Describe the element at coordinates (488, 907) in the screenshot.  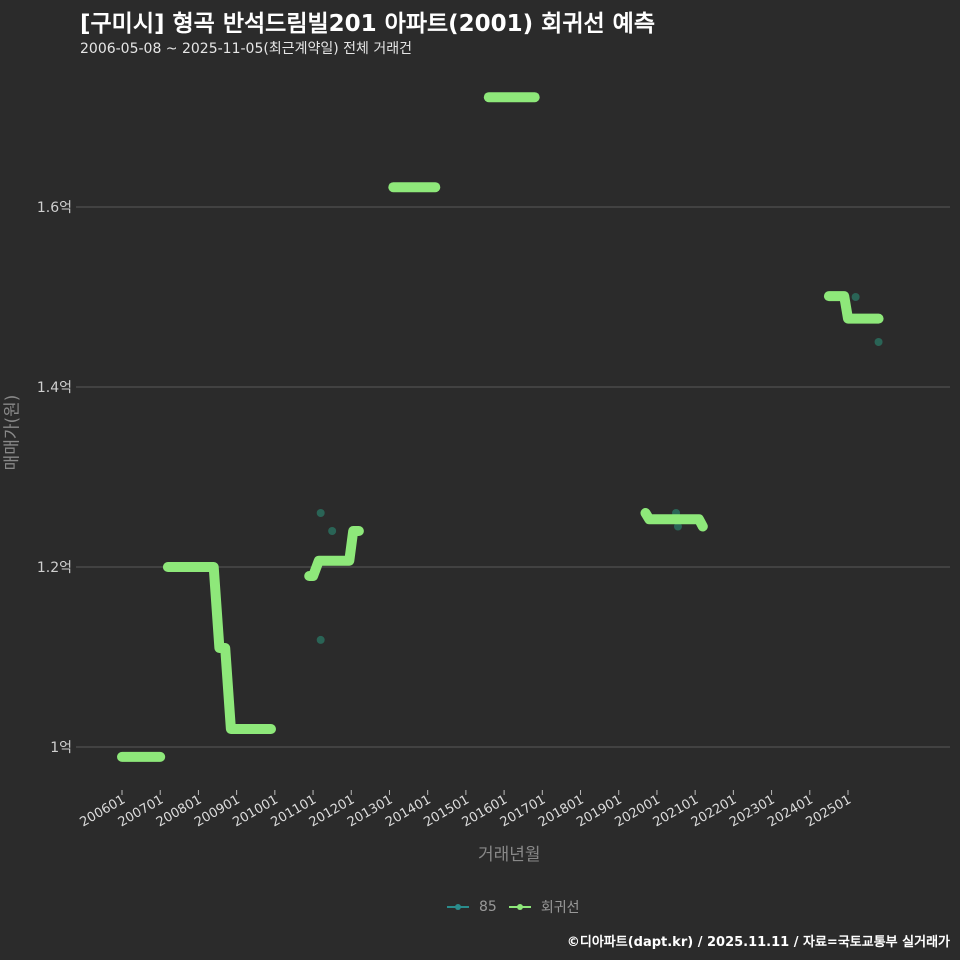
I see `legend-label: 85` at that location.